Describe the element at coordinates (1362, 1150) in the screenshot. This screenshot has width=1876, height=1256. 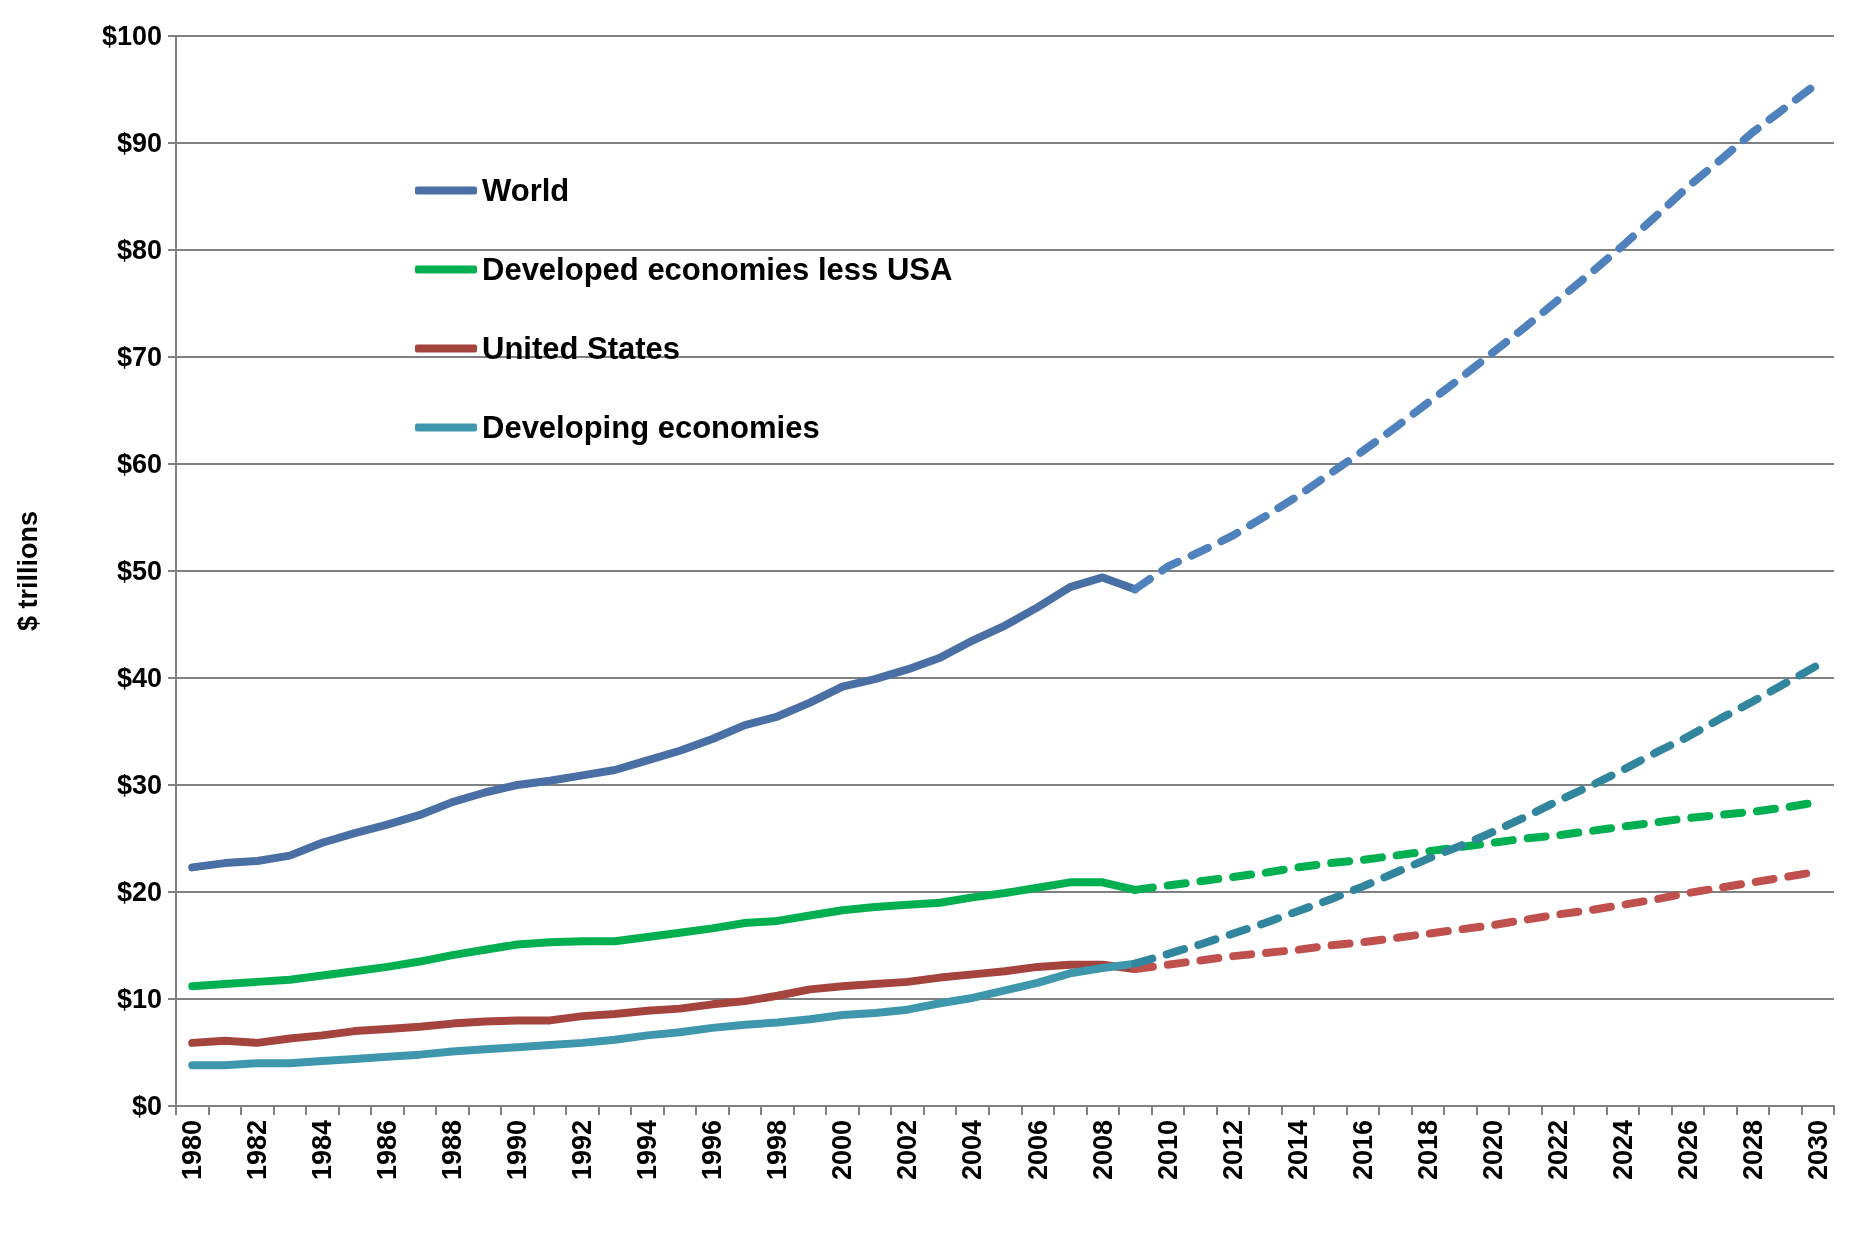
I see `x-tick-label: 2016` at that location.